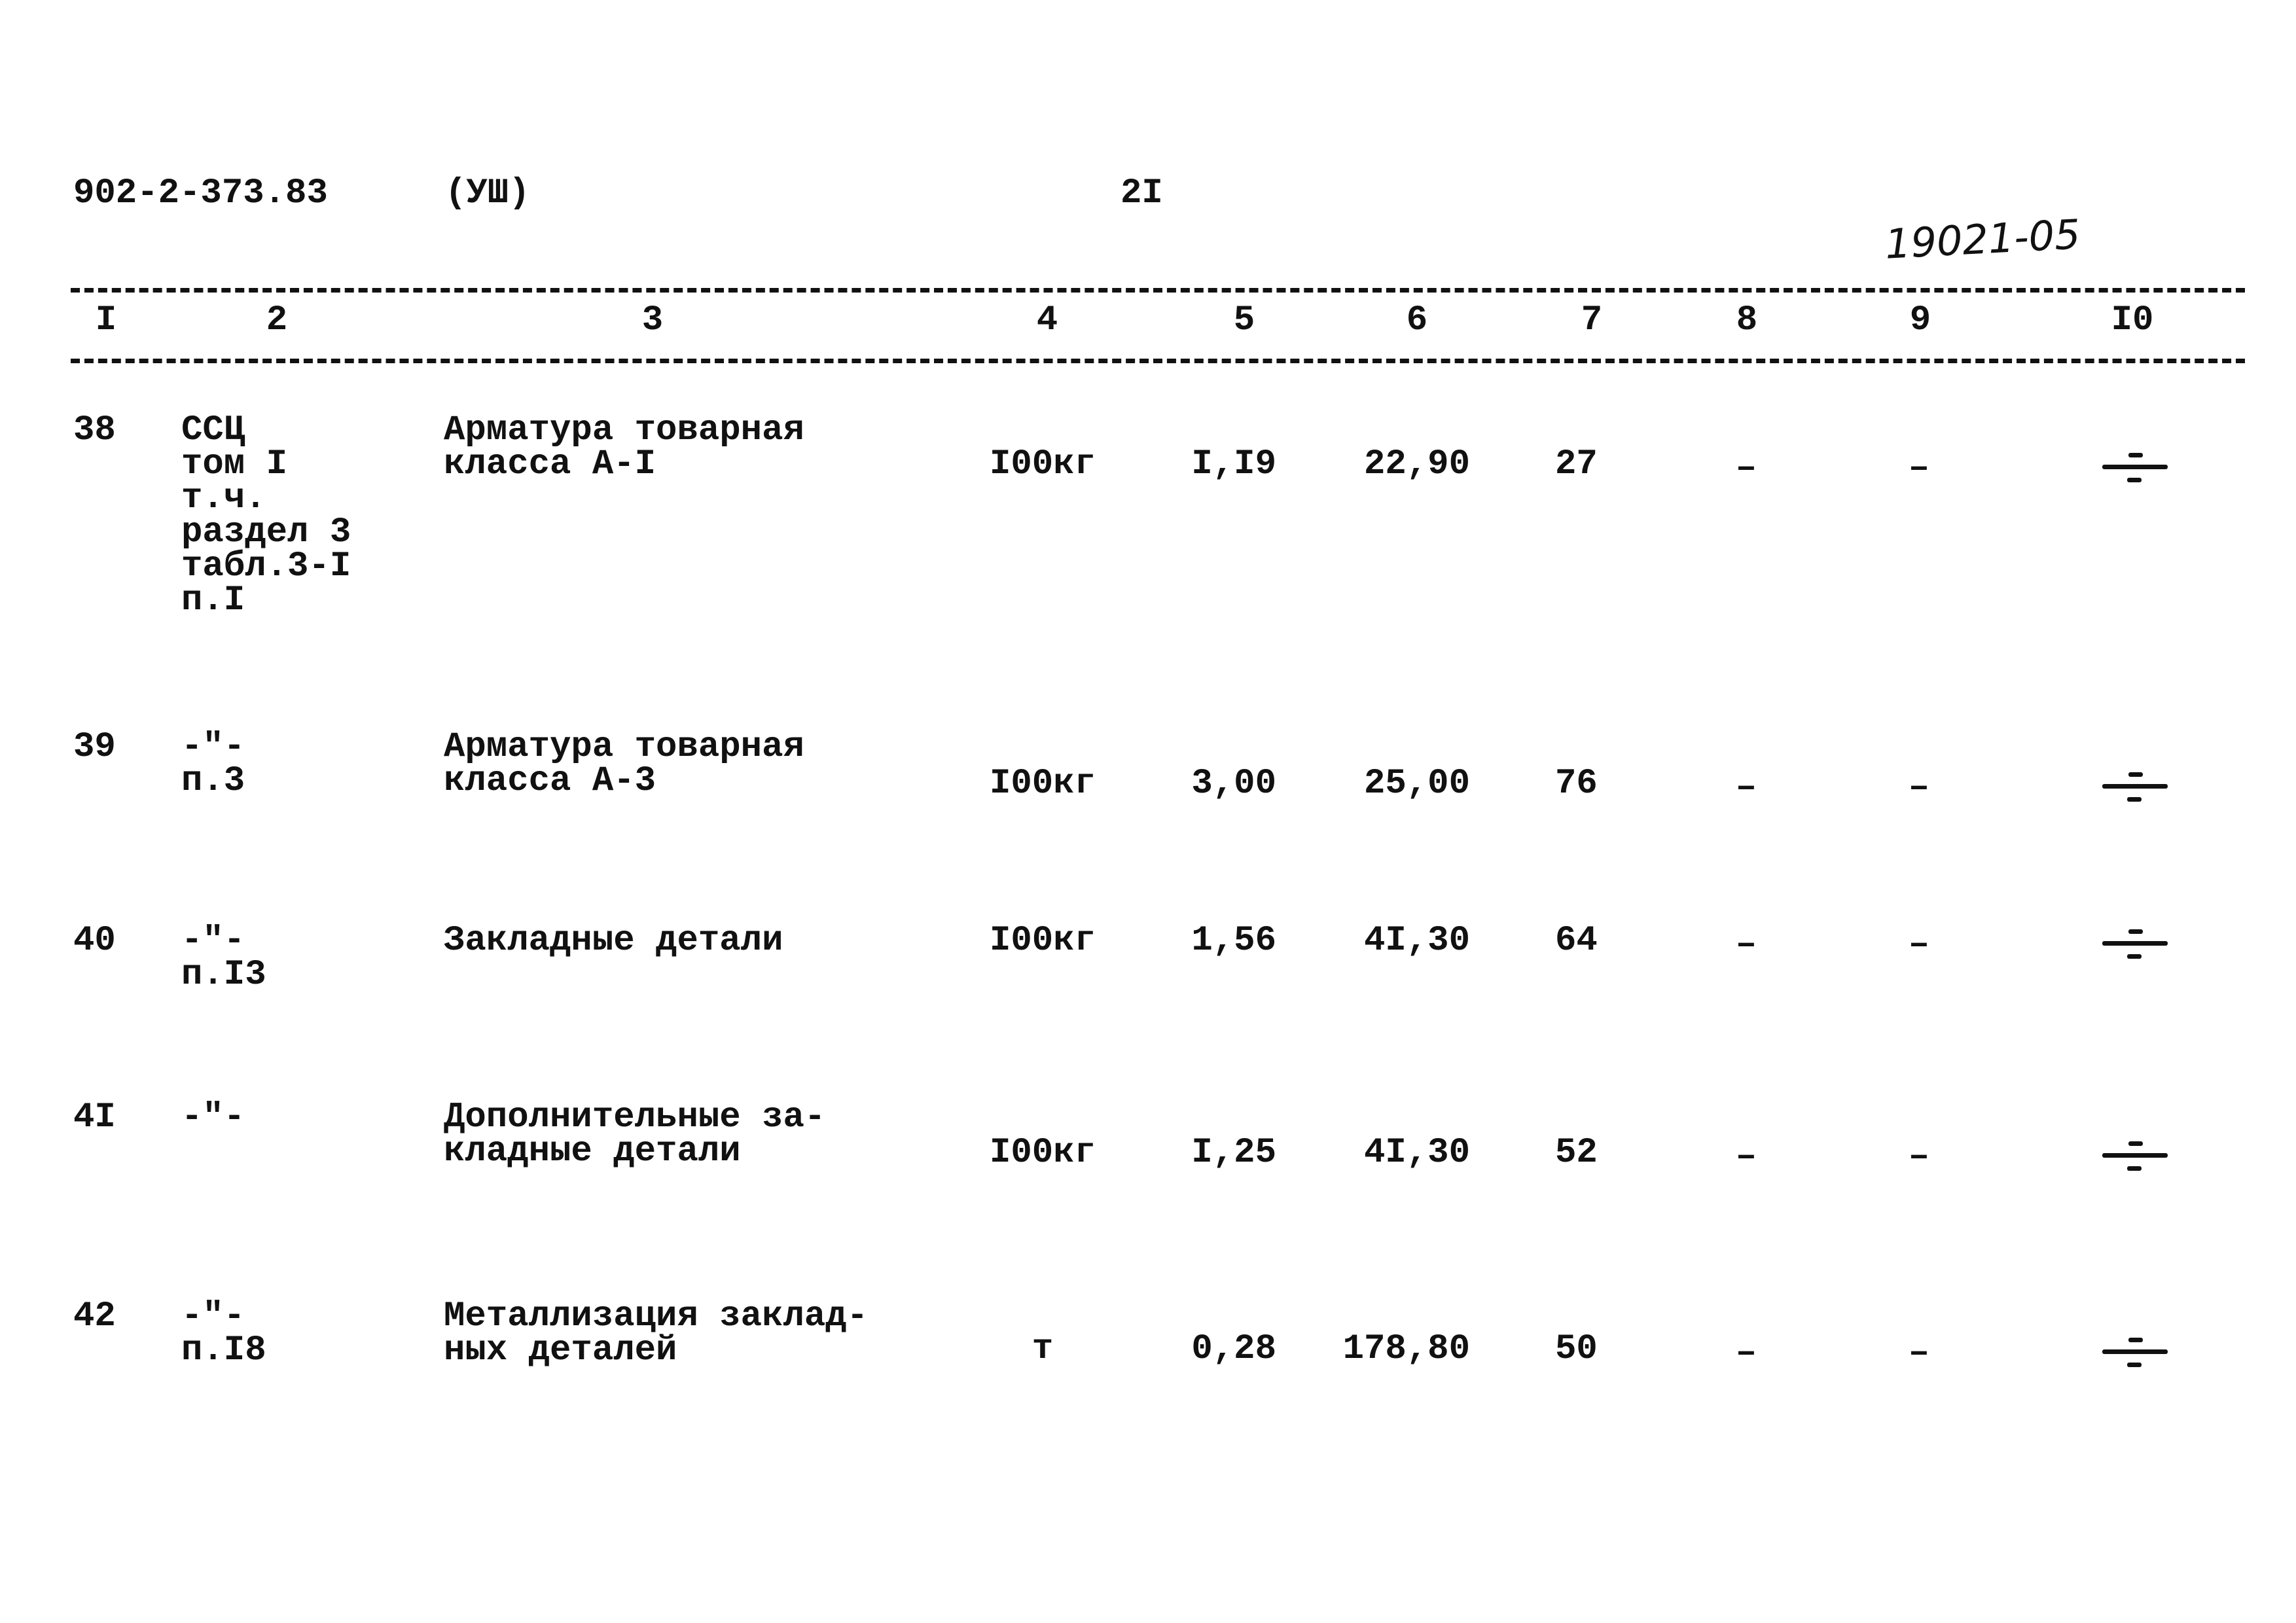 Image resolution: width=2296 pixels, height=1623 pixels. What do you see at coordinates (1576, 1153) in the screenshot?
I see `column-7-value: 52` at bounding box center [1576, 1153].